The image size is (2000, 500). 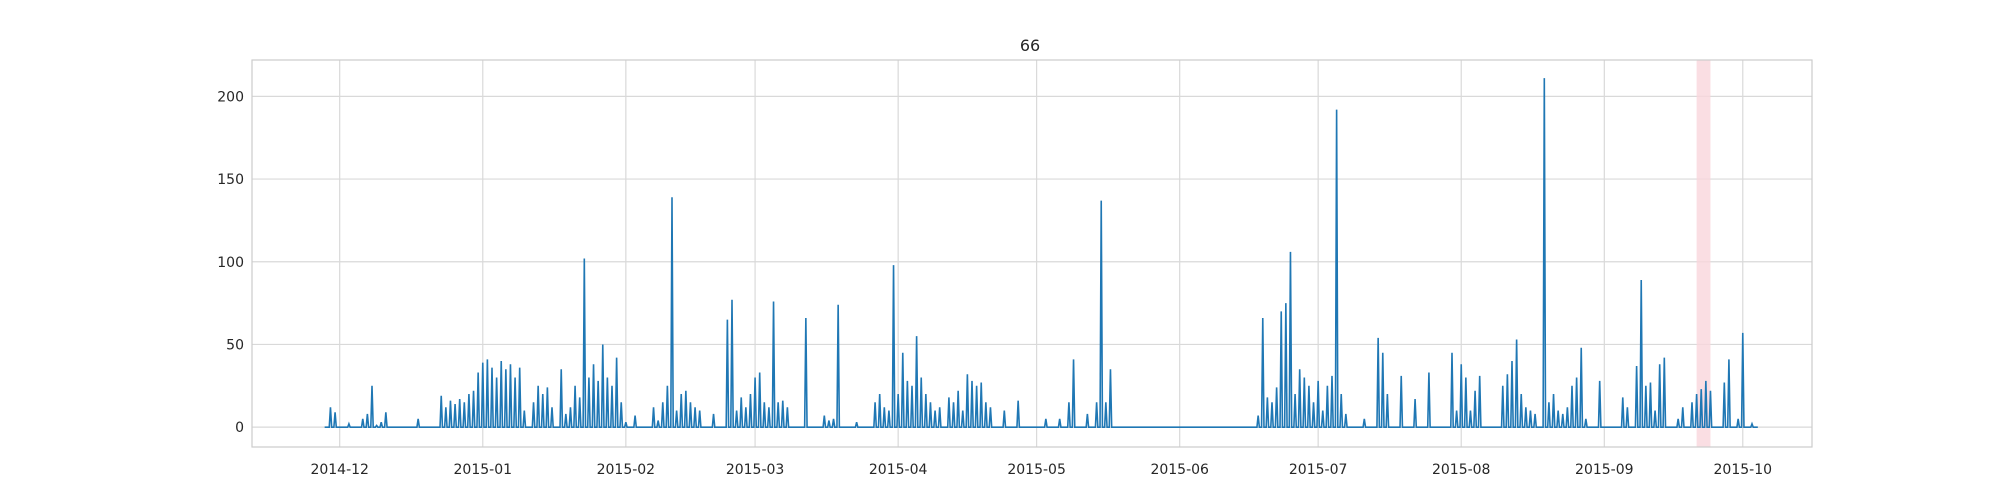 I want to click on x-tick-label: 2015-09, so click(x=1604, y=470).